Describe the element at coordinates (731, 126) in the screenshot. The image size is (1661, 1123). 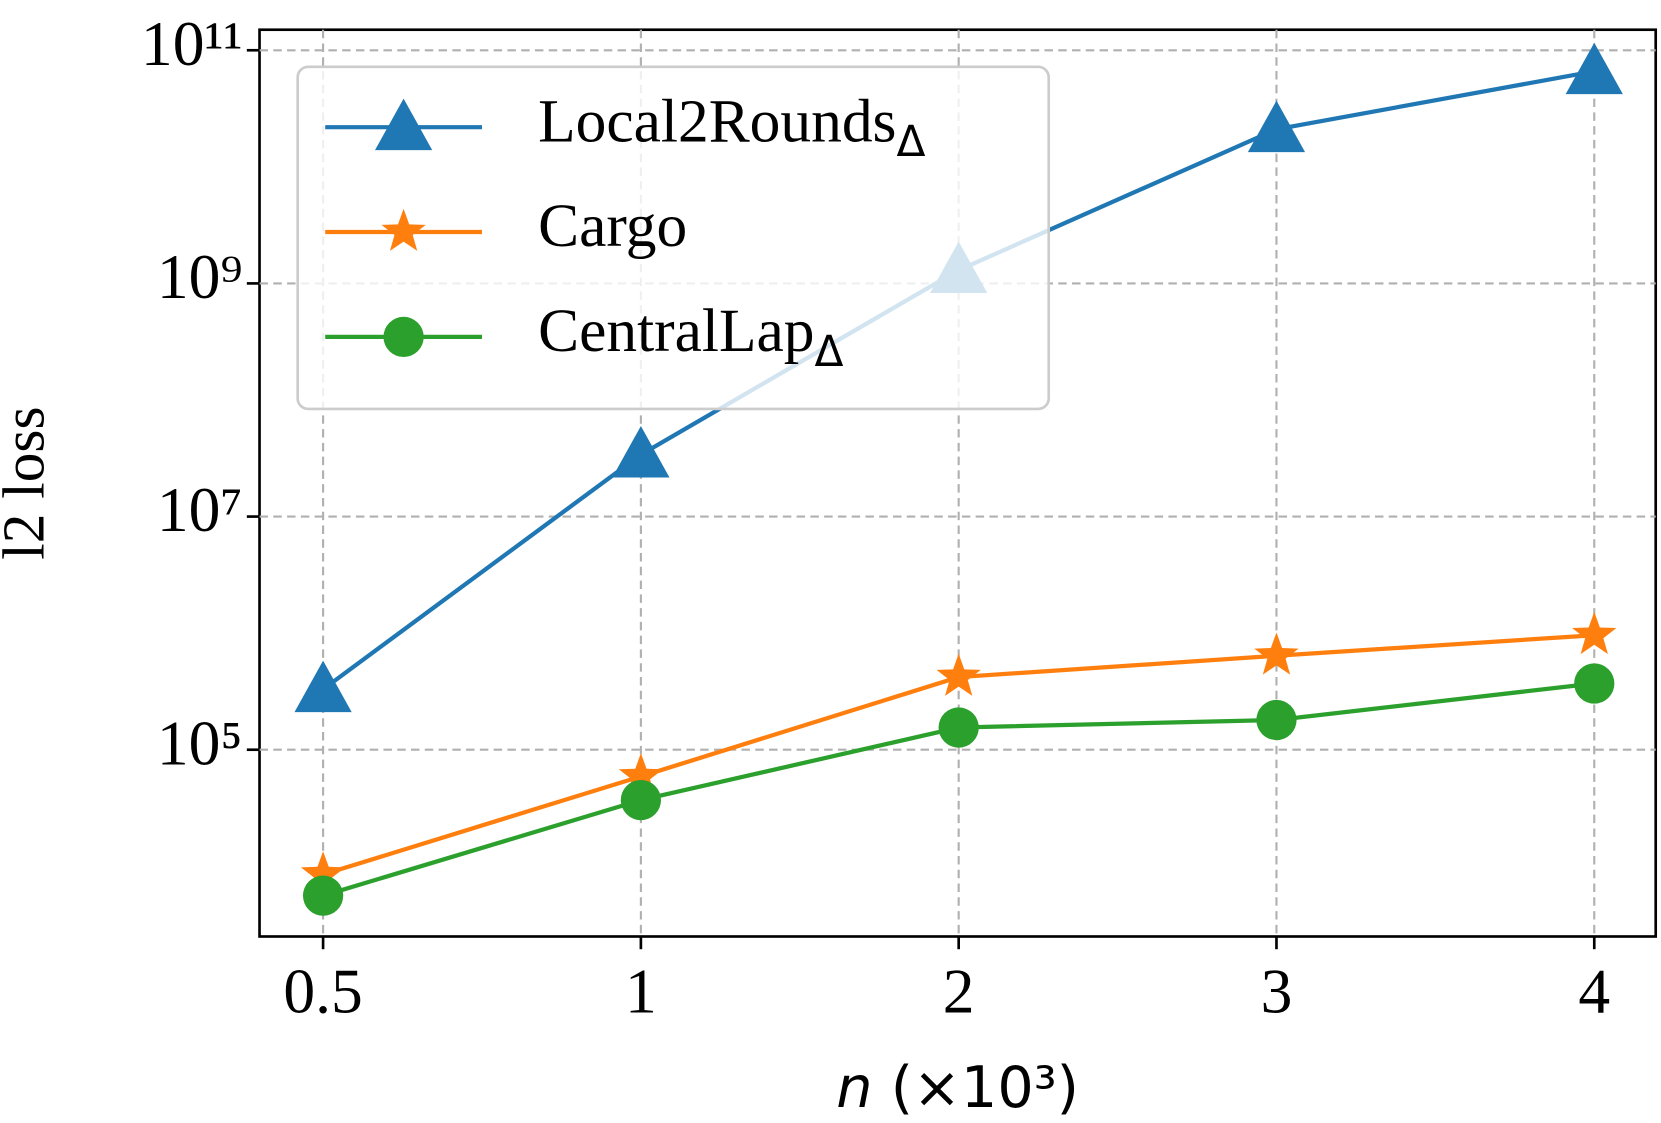
I see `legend-label: Local2RoundsΔ` at that location.